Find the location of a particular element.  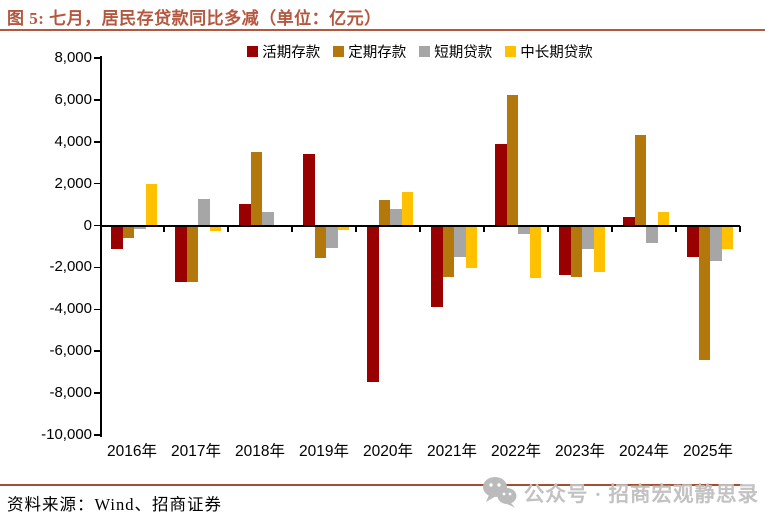

x-axis-label: 2024年 is located at coordinates (644, 451).